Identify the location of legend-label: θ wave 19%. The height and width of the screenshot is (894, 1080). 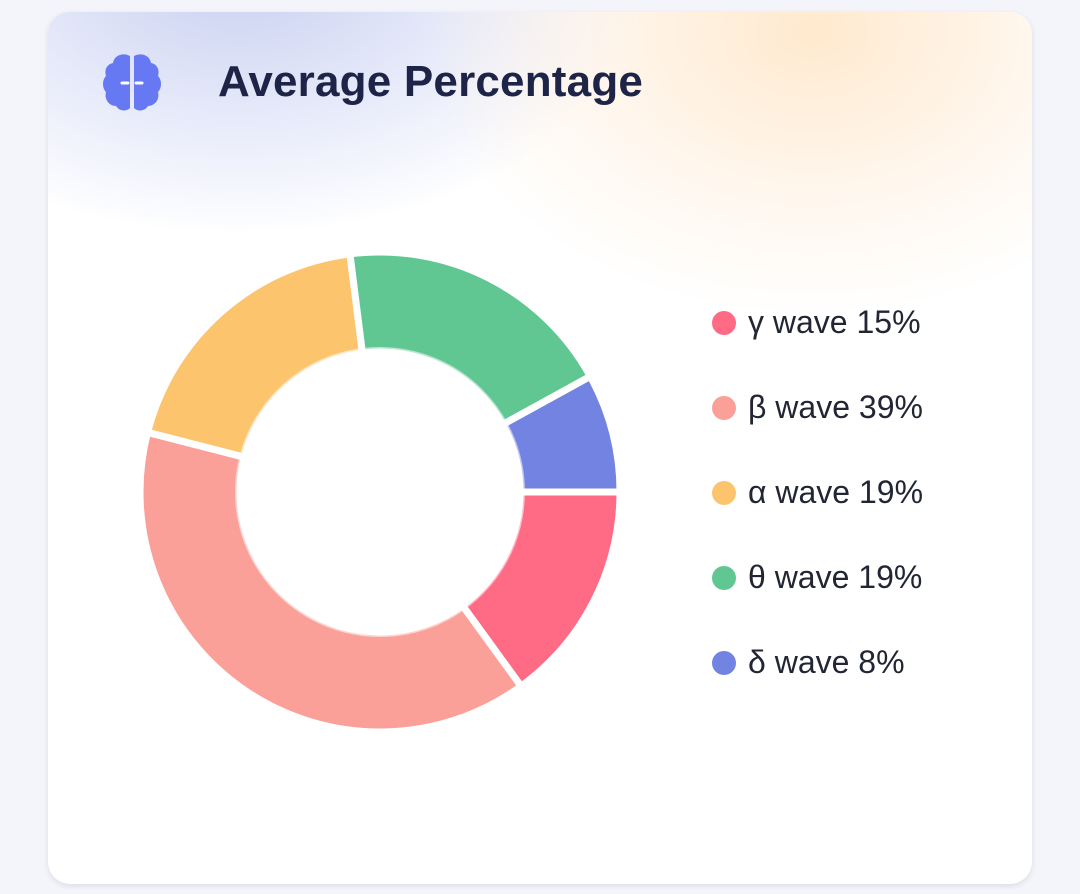
(835, 577).